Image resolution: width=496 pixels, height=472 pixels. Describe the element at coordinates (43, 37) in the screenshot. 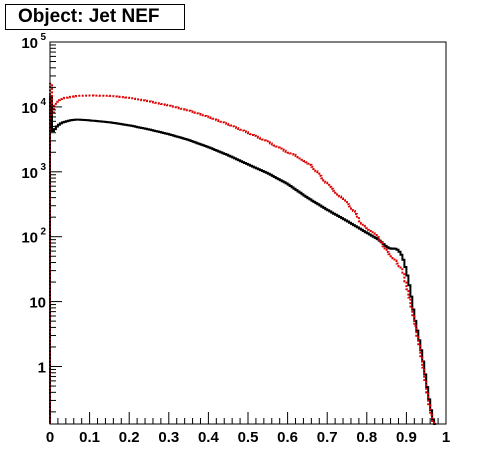

I see `y-tick-exponent: 5` at that location.